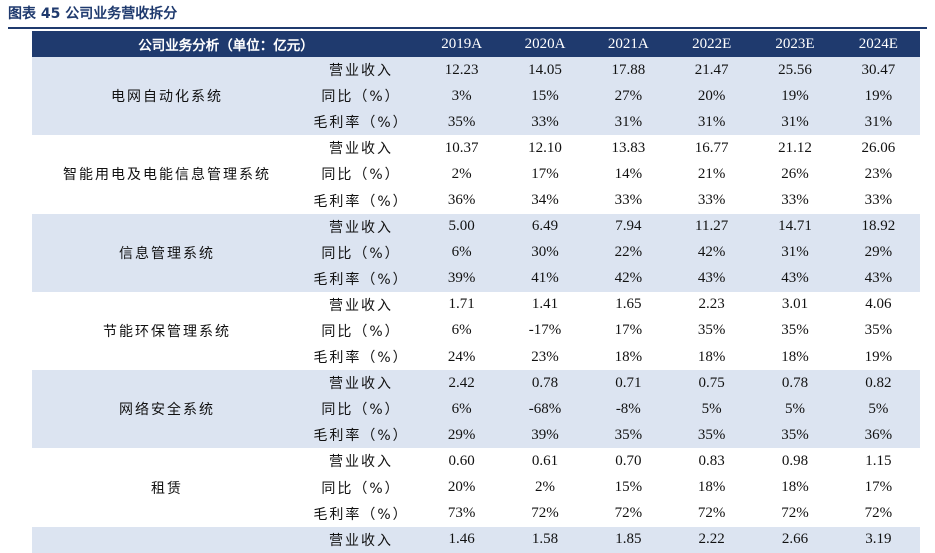 This screenshot has width=935, height=553. Describe the element at coordinates (476, 316) in the screenshot. I see `table-row: 节能环保管理系统 营业收入 1.71 1.41 1.65 2.23 3.01 4.06` at that location.